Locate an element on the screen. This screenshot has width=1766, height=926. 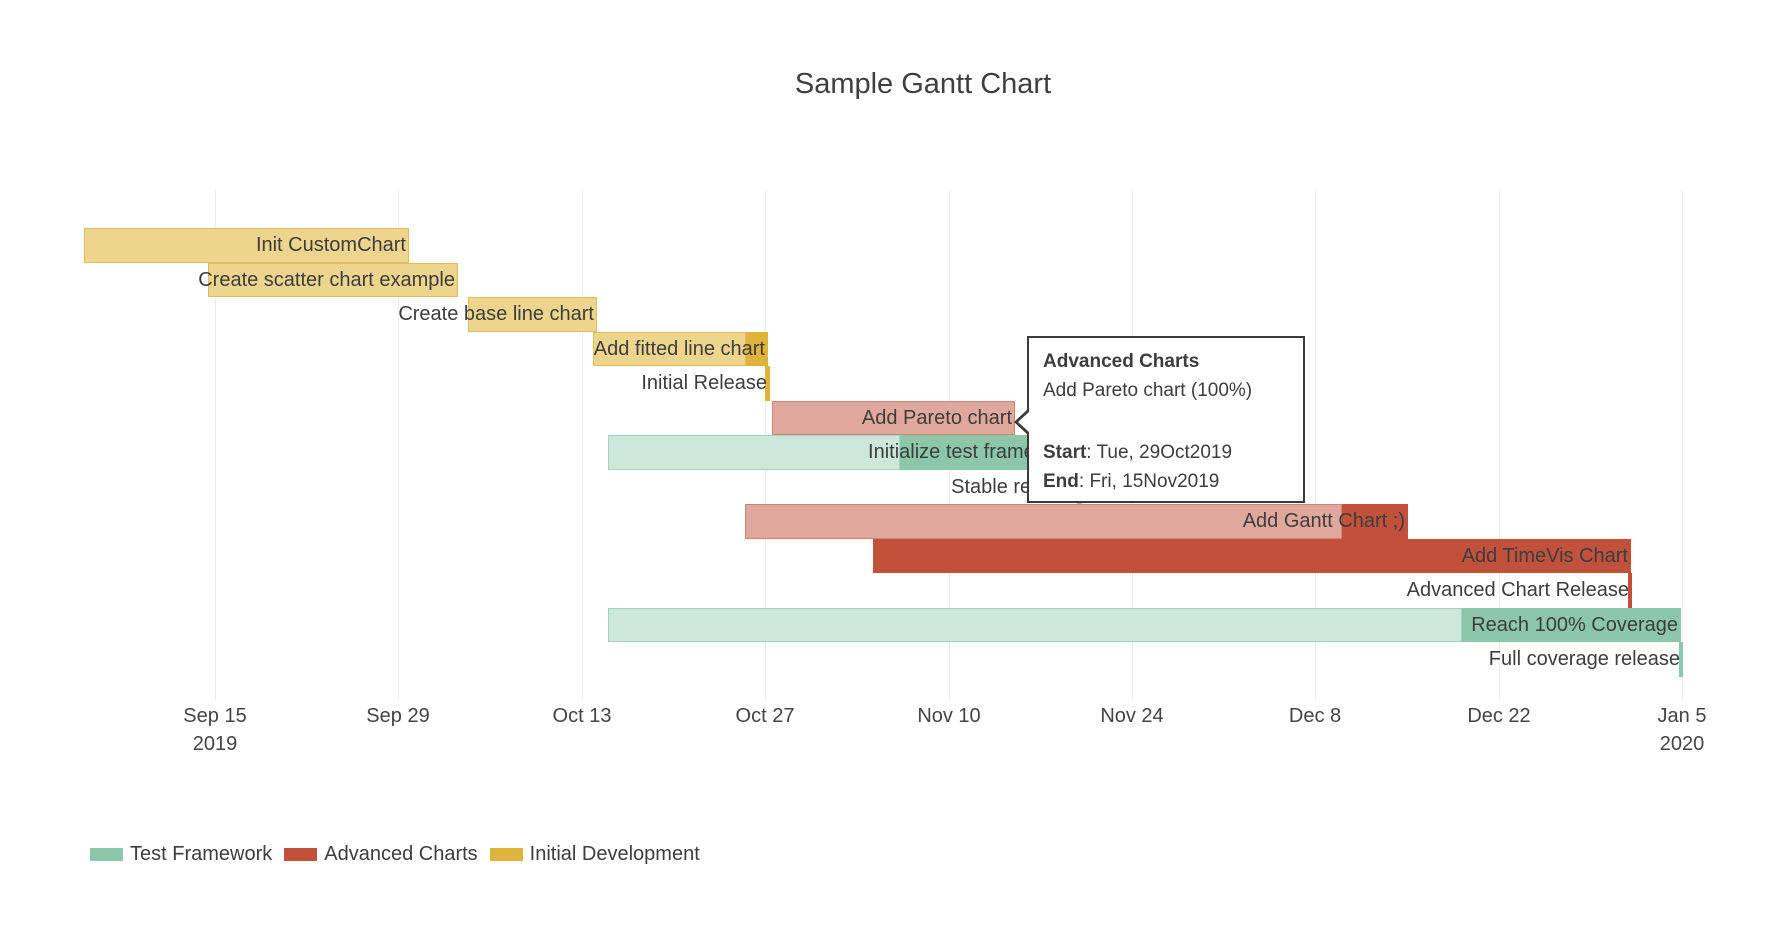
x-tick-label: Sep 29 is located at coordinates (398, 716).